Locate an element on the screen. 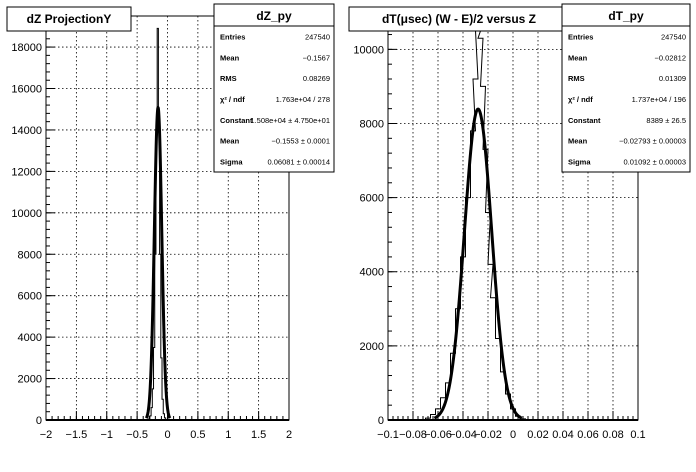 The height and width of the screenshot is (472, 696). stats-box-title: dT_py is located at coordinates (626, 16).